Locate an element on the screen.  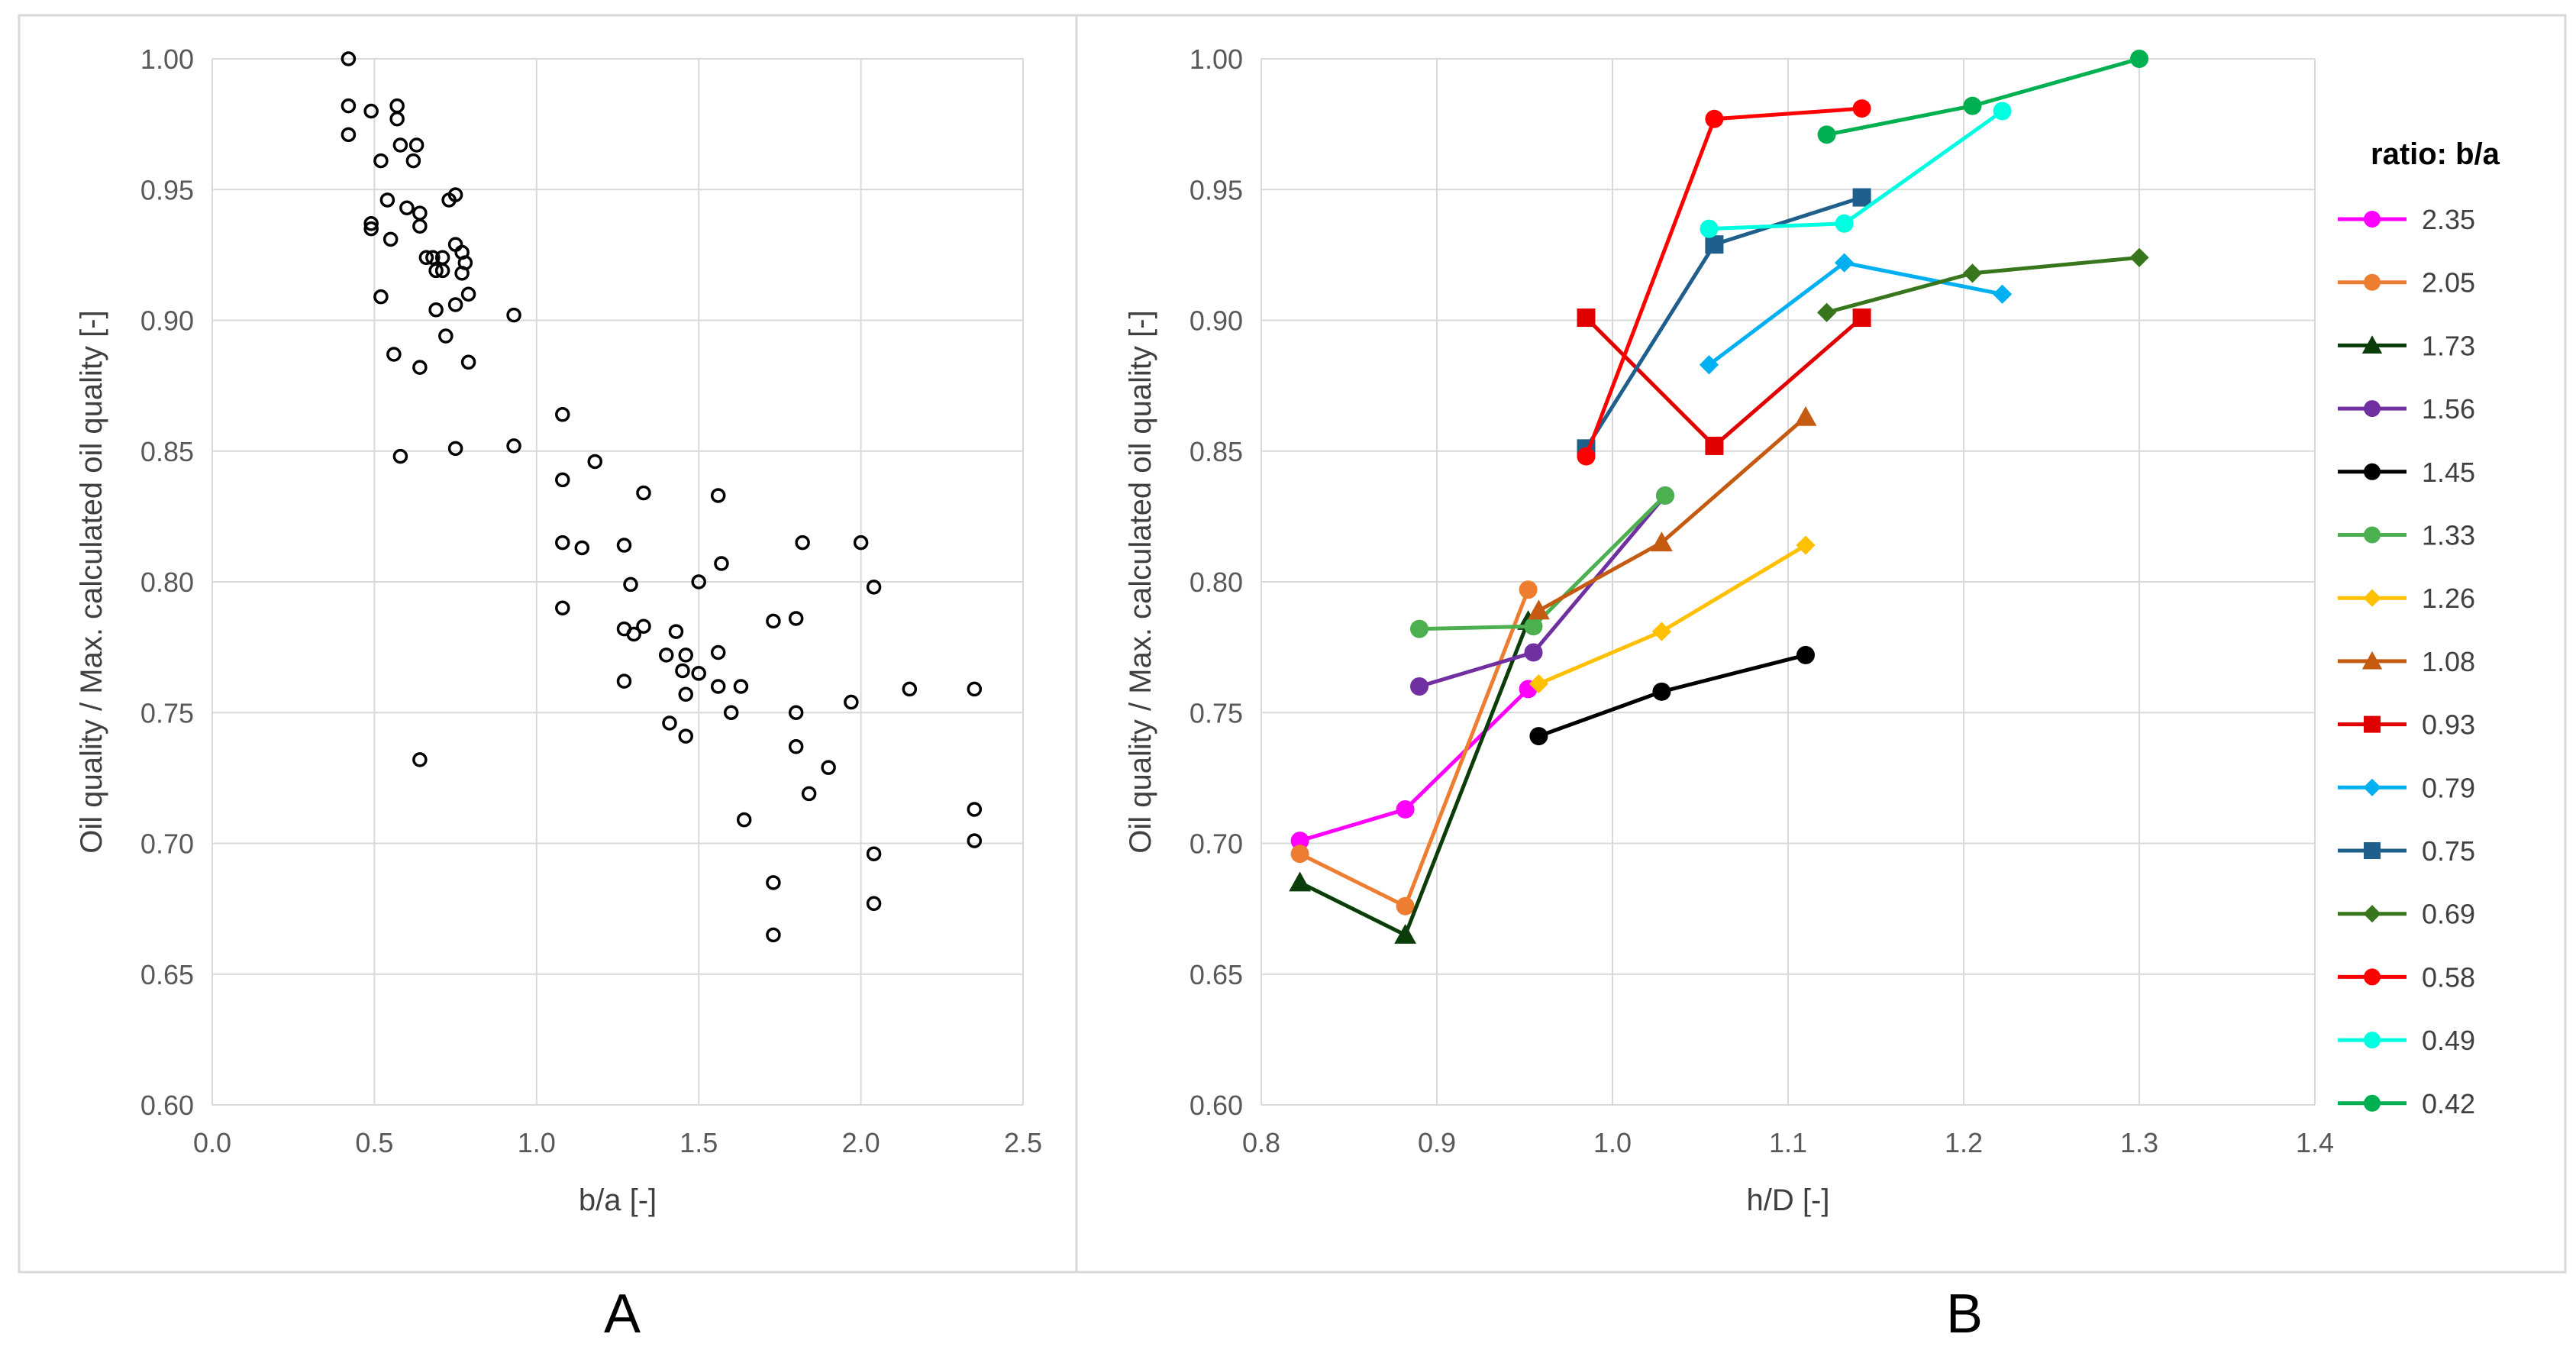
panel-label-b: B is located at coordinates (1964, 1314).